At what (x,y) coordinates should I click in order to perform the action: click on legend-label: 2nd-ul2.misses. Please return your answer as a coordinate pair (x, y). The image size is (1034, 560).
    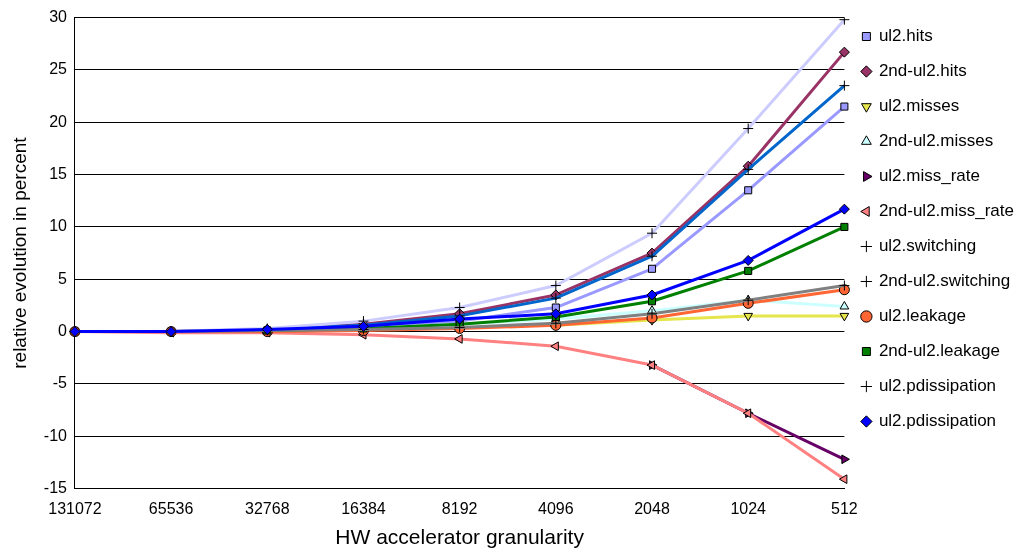
    Looking at the image, I should click on (936, 141).